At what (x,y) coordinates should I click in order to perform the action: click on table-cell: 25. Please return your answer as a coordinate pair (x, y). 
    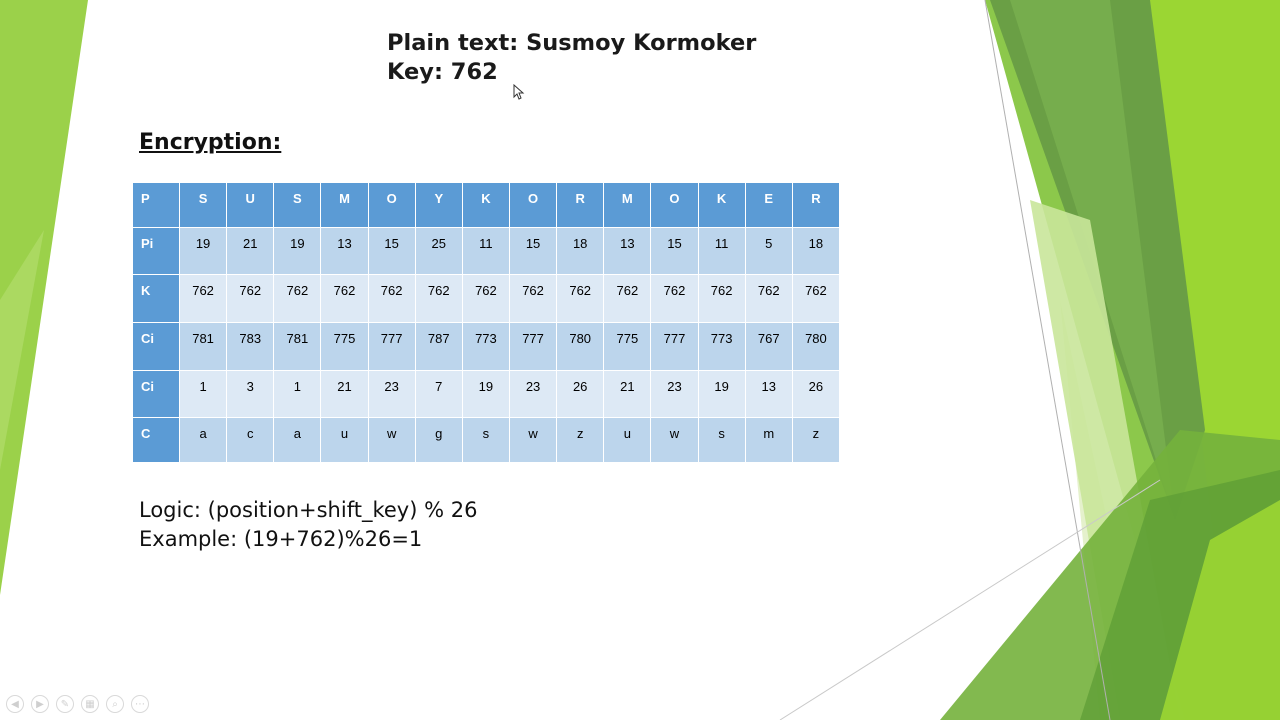
    Looking at the image, I should click on (438, 251).